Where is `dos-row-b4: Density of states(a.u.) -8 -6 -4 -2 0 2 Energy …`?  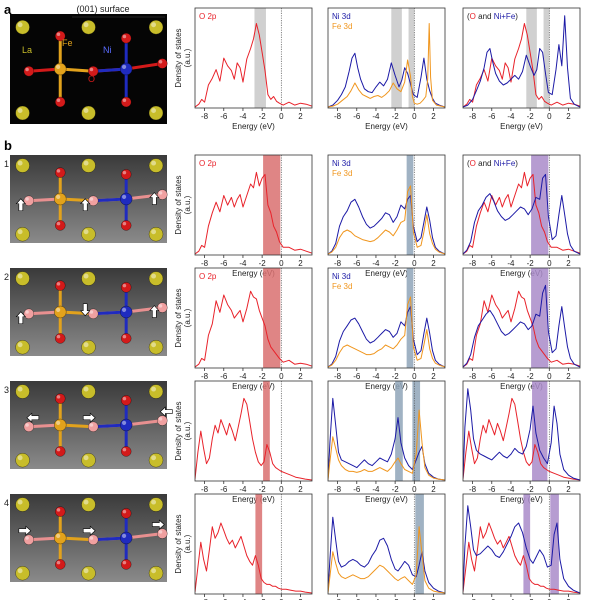 dos-row-b4: Density of states(a.u.) -8 -6 -4 -2 0 2 Energy … is located at coordinates (377, 546).